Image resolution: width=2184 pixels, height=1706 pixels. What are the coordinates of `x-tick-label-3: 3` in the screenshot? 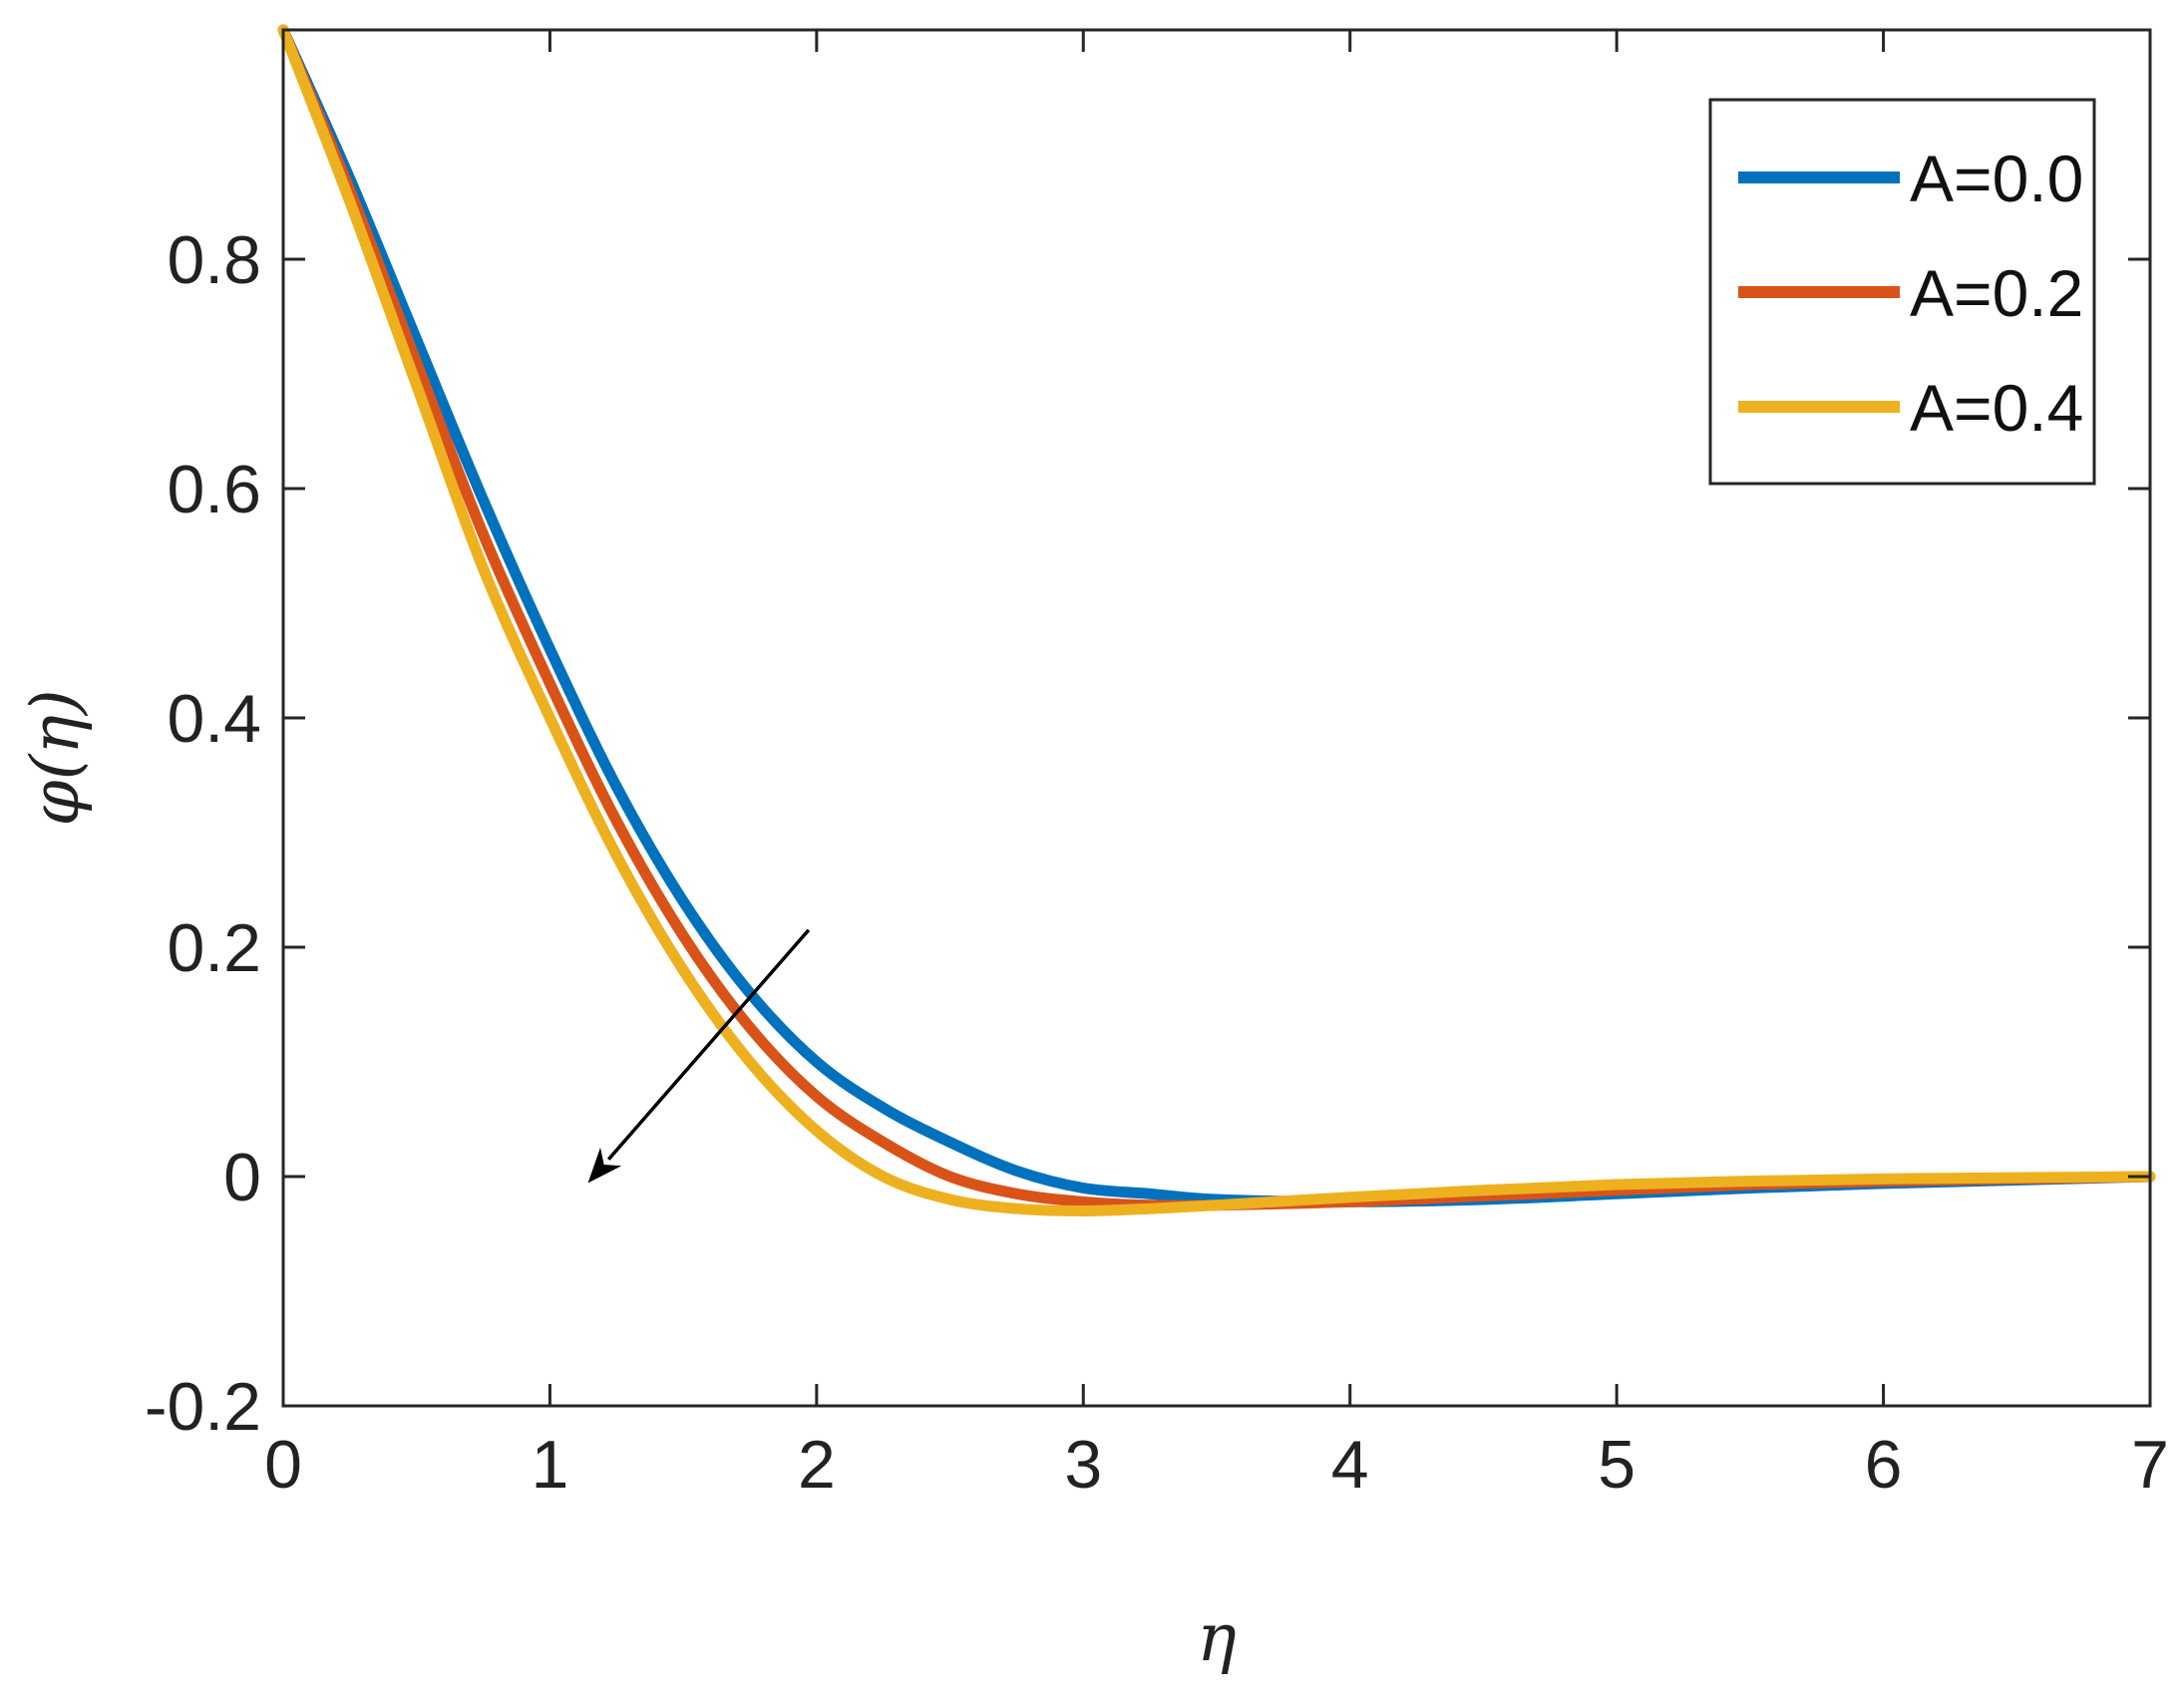 It's located at (1083, 1465).